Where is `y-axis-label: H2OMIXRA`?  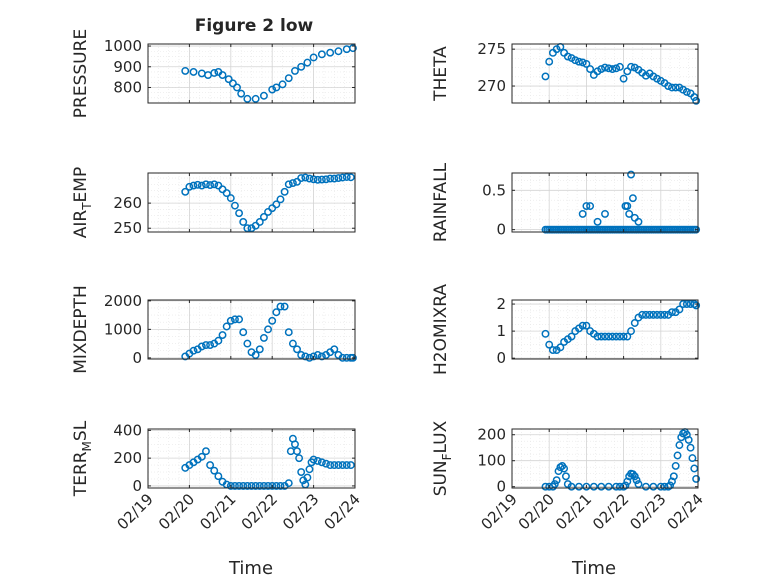
y-axis-label: H2OMIXRA is located at coordinates (441, 329).